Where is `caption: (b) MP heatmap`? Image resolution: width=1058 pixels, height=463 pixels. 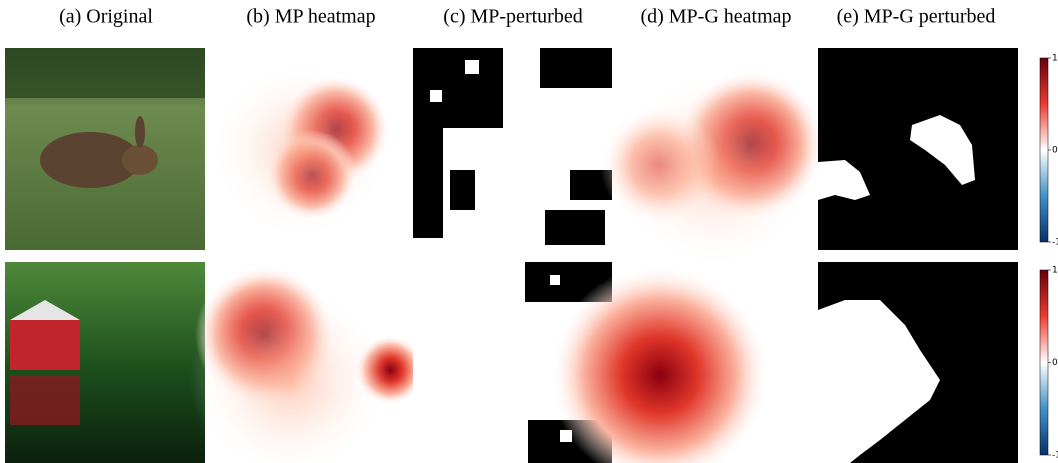 caption: (b) MP heatmap is located at coordinates (310, 17).